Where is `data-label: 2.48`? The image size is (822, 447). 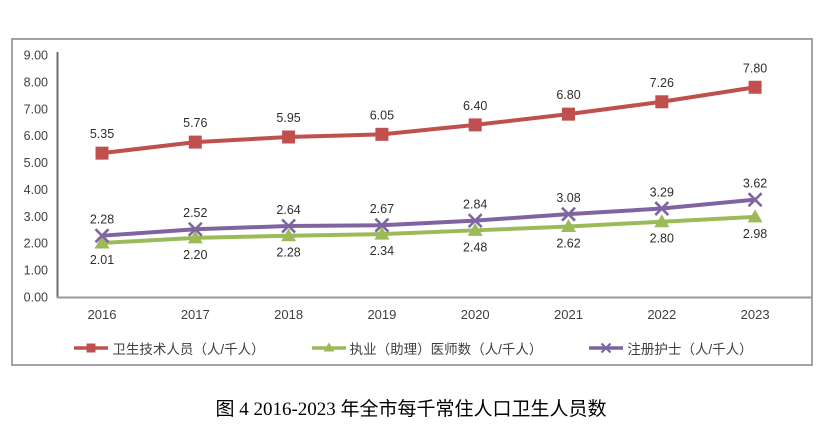 data-label: 2.48 is located at coordinates (475, 247).